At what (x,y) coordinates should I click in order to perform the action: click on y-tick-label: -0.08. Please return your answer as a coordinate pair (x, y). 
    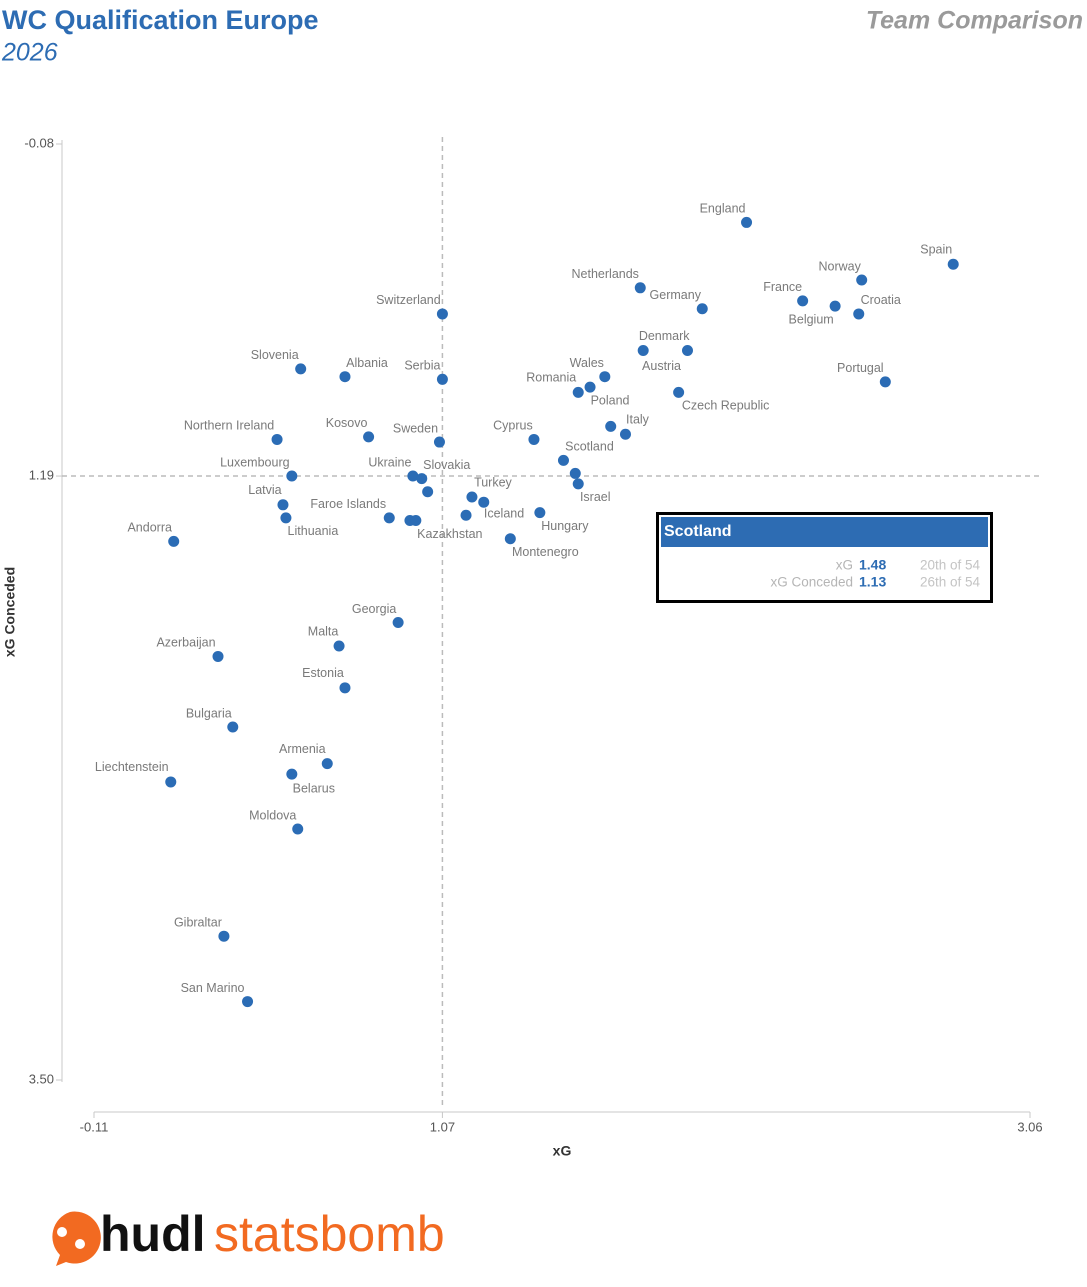
    Looking at the image, I should click on (39, 142).